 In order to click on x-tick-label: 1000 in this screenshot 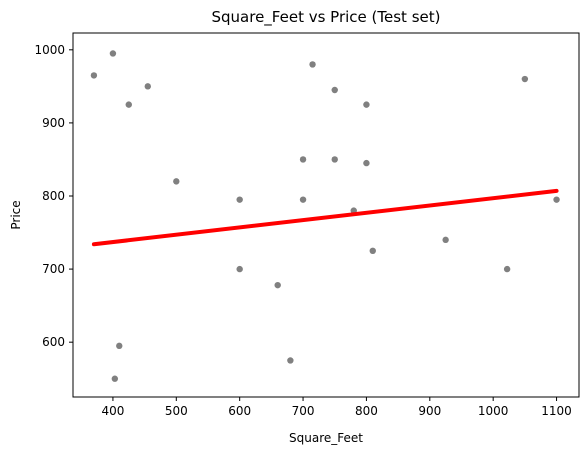, I will do `click(493, 411)`.